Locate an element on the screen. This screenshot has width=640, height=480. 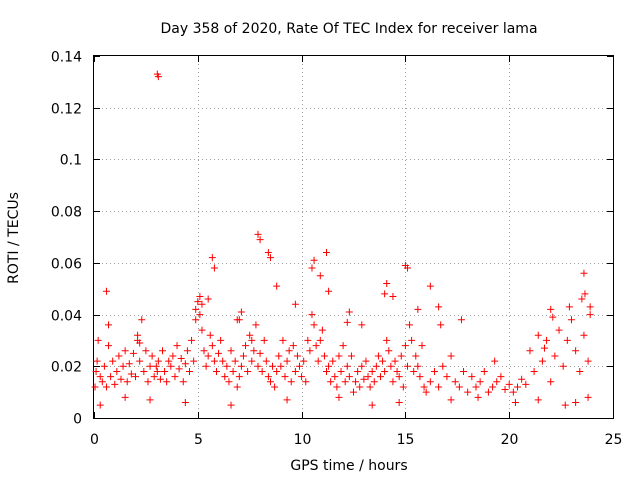
y-tick-label: 0 is located at coordinates (77, 420).